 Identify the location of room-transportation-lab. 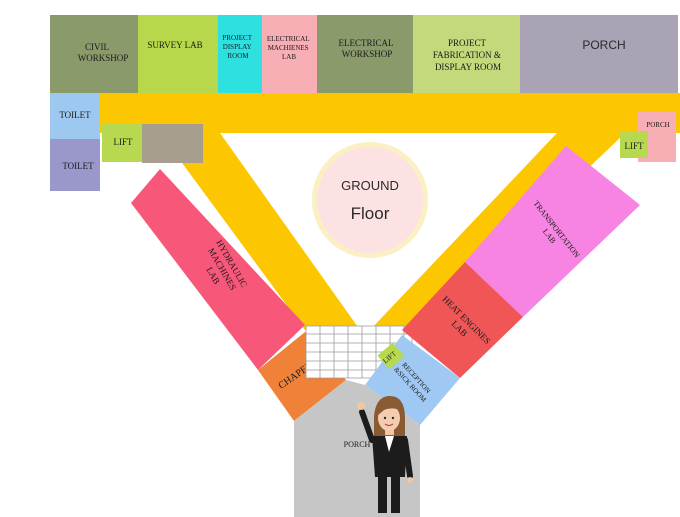
(552, 231).